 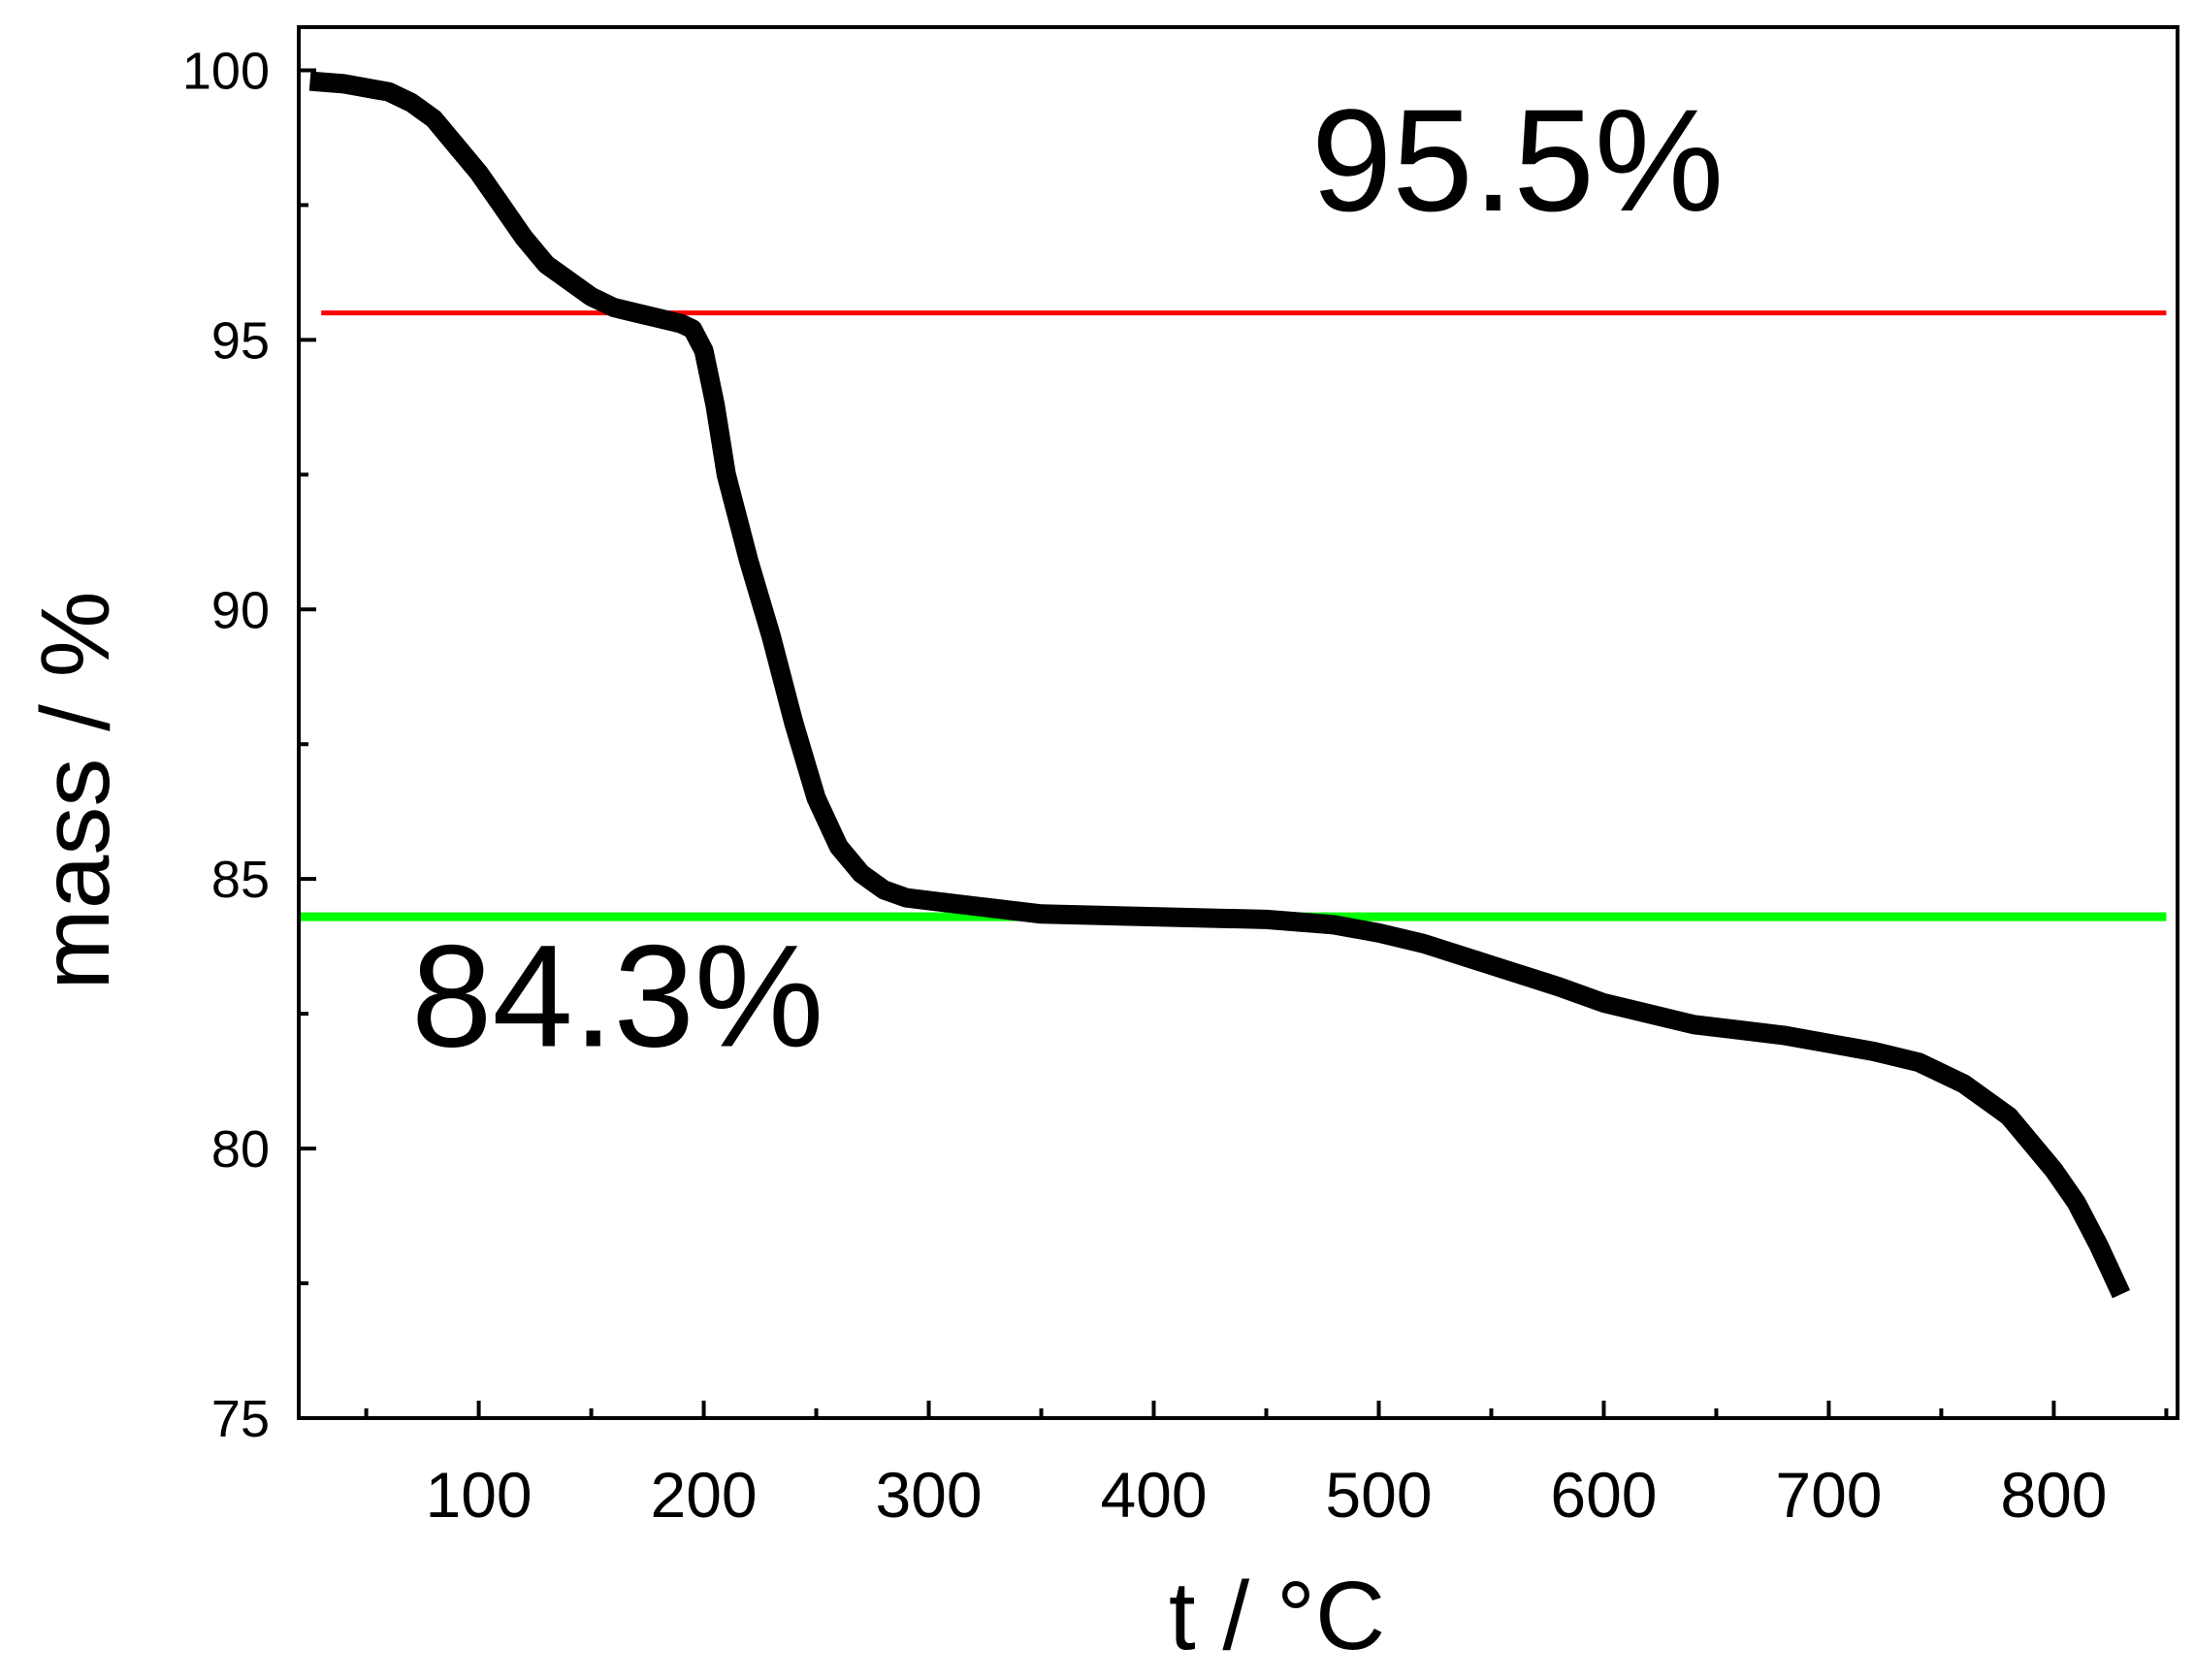 What do you see at coordinates (249, 745) in the screenshot?
I see `y-axis-ticks: 75 80 85 90 95 100` at bounding box center [249, 745].